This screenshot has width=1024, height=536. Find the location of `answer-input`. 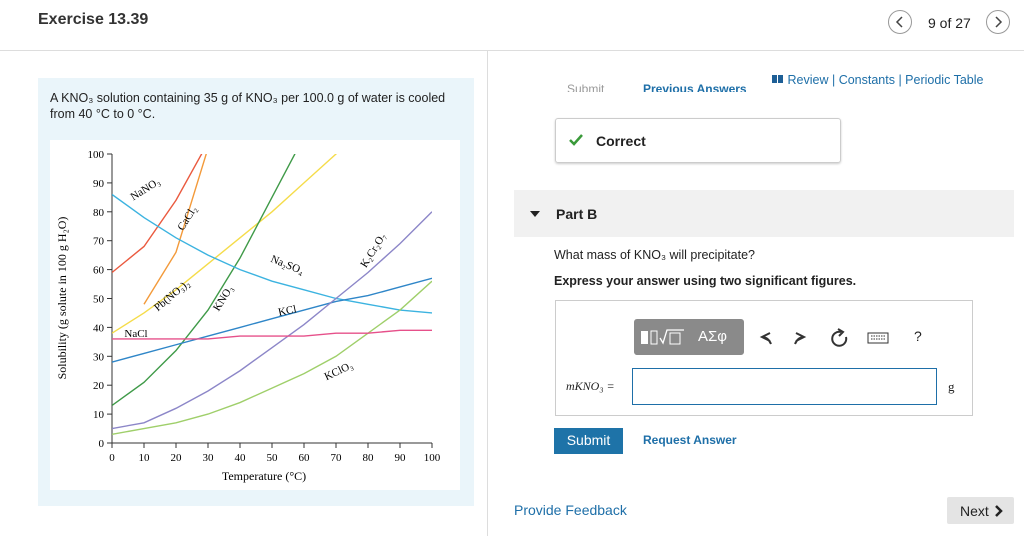

answer-input is located at coordinates (784, 386).